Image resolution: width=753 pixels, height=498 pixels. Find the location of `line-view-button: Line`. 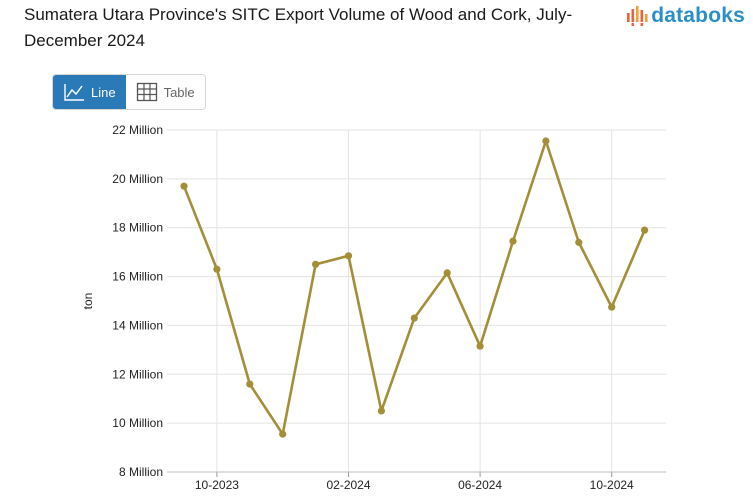

line-view-button: Line is located at coordinates (89, 92).